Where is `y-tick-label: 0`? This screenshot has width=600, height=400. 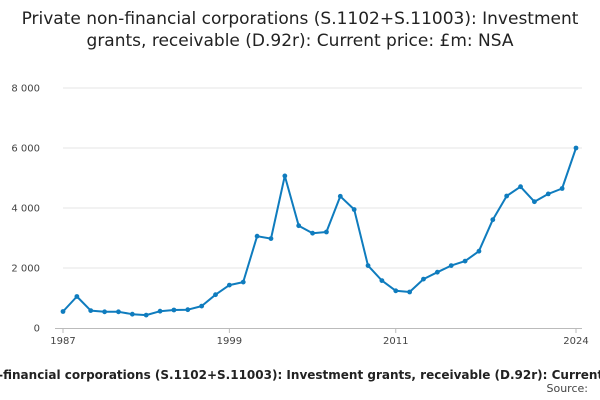 y-tick-label: 0 is located at coordinates (37, 329).